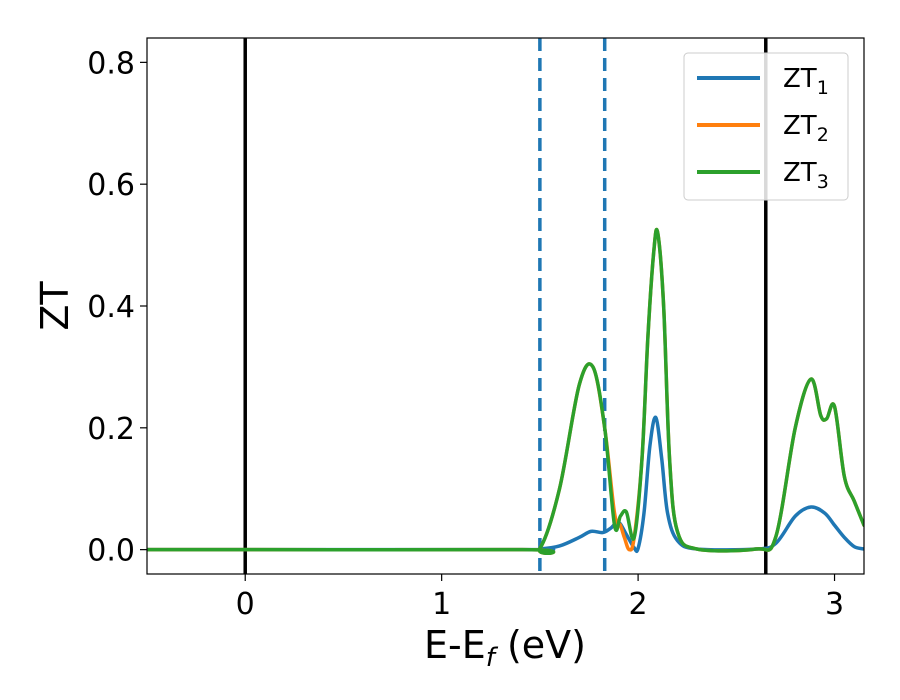 The width and height of the screenshot is (900, 700). I want to click on x-tick-label: 3, so click(834, 604).